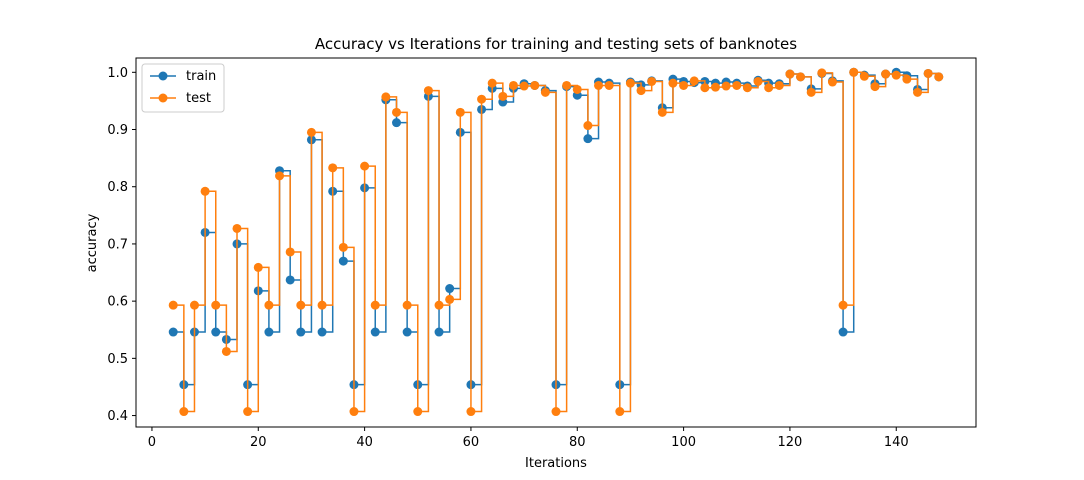  Describe the element at coordinates (577, 442) in the screenshot. I see `x-tick-label: 80` at that location.